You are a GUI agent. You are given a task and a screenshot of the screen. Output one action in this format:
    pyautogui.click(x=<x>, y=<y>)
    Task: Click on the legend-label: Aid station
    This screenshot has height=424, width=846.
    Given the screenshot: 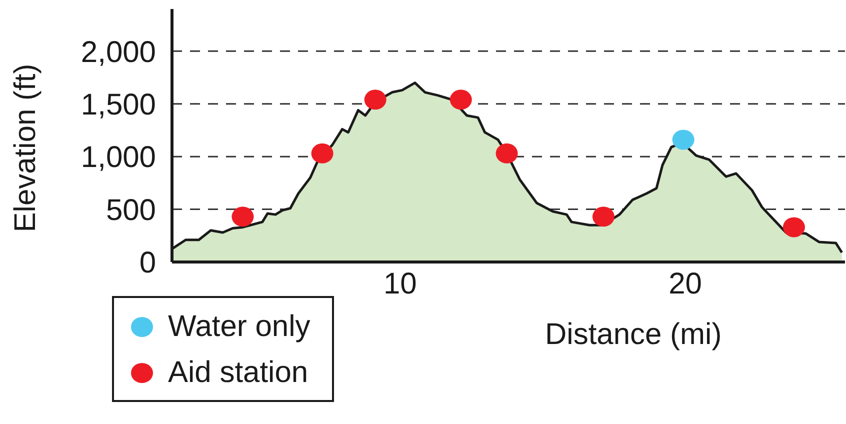 What is the action you would take?
    pyautogui.click(x=238, y=373)
    